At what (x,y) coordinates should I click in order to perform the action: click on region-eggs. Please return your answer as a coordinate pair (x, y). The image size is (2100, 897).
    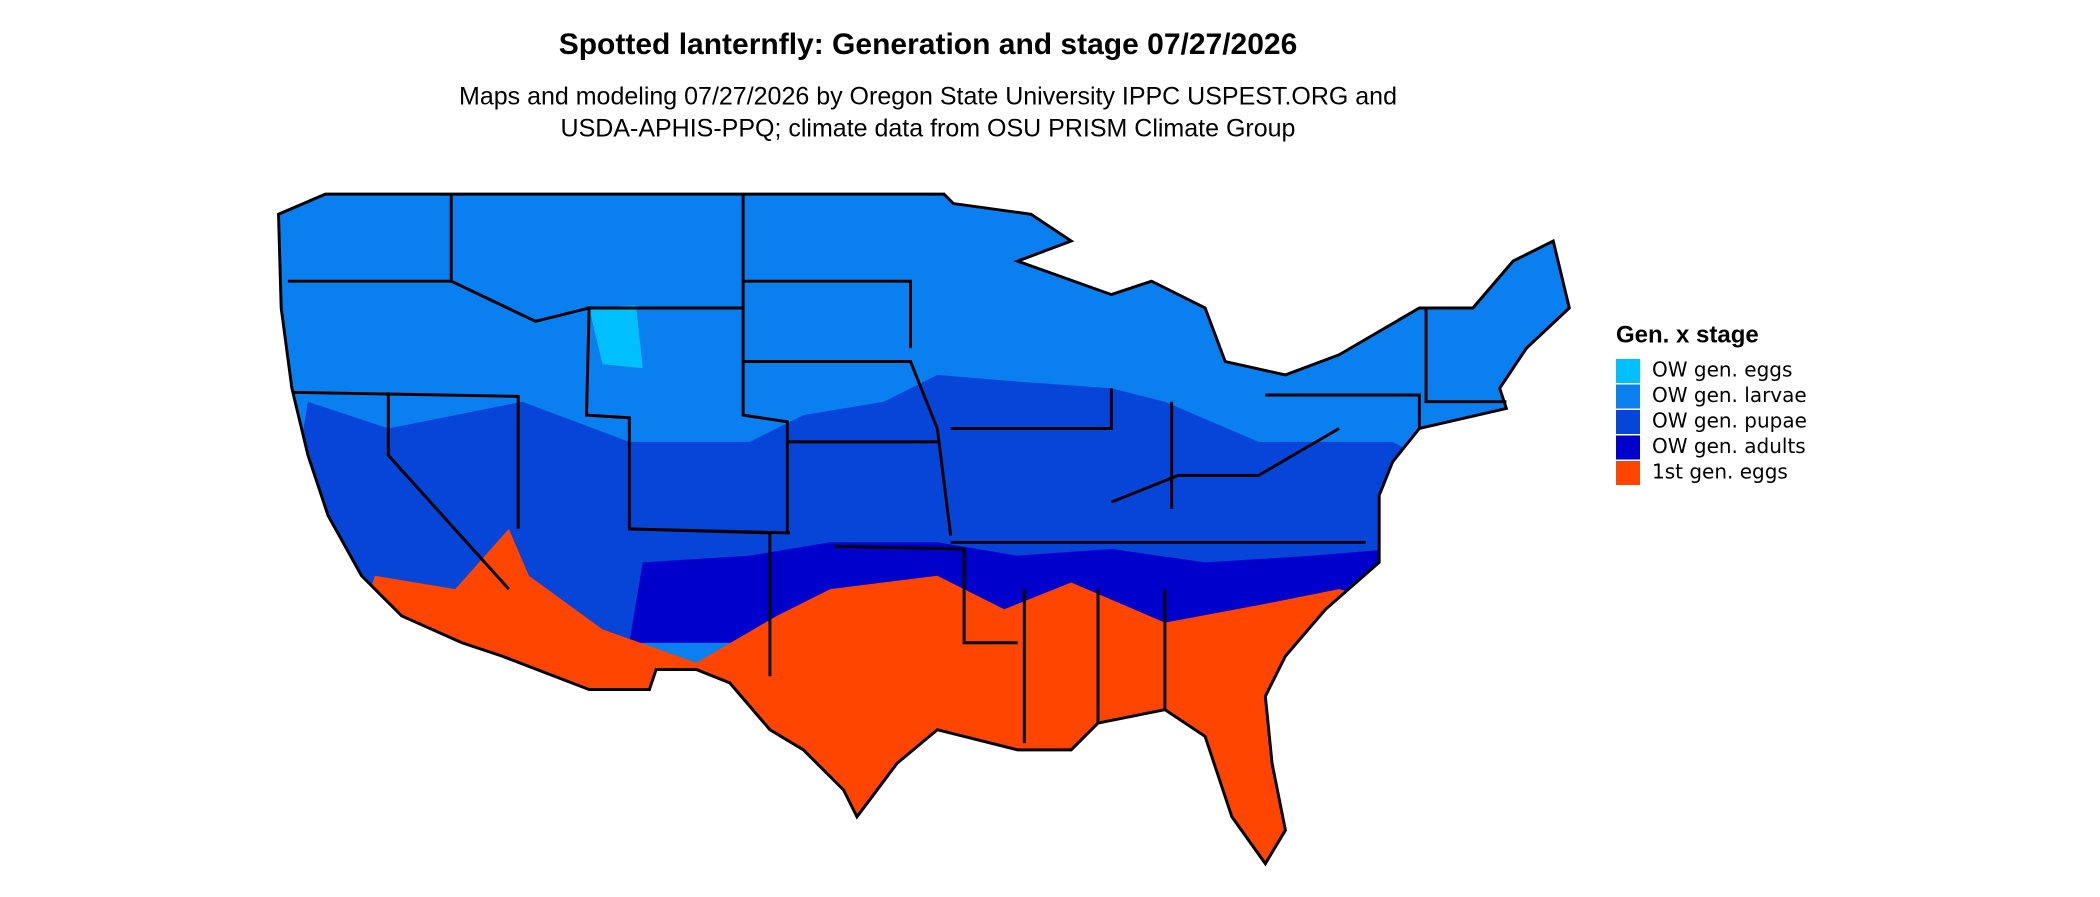
    Looking at the image, I should click on (616, 337).